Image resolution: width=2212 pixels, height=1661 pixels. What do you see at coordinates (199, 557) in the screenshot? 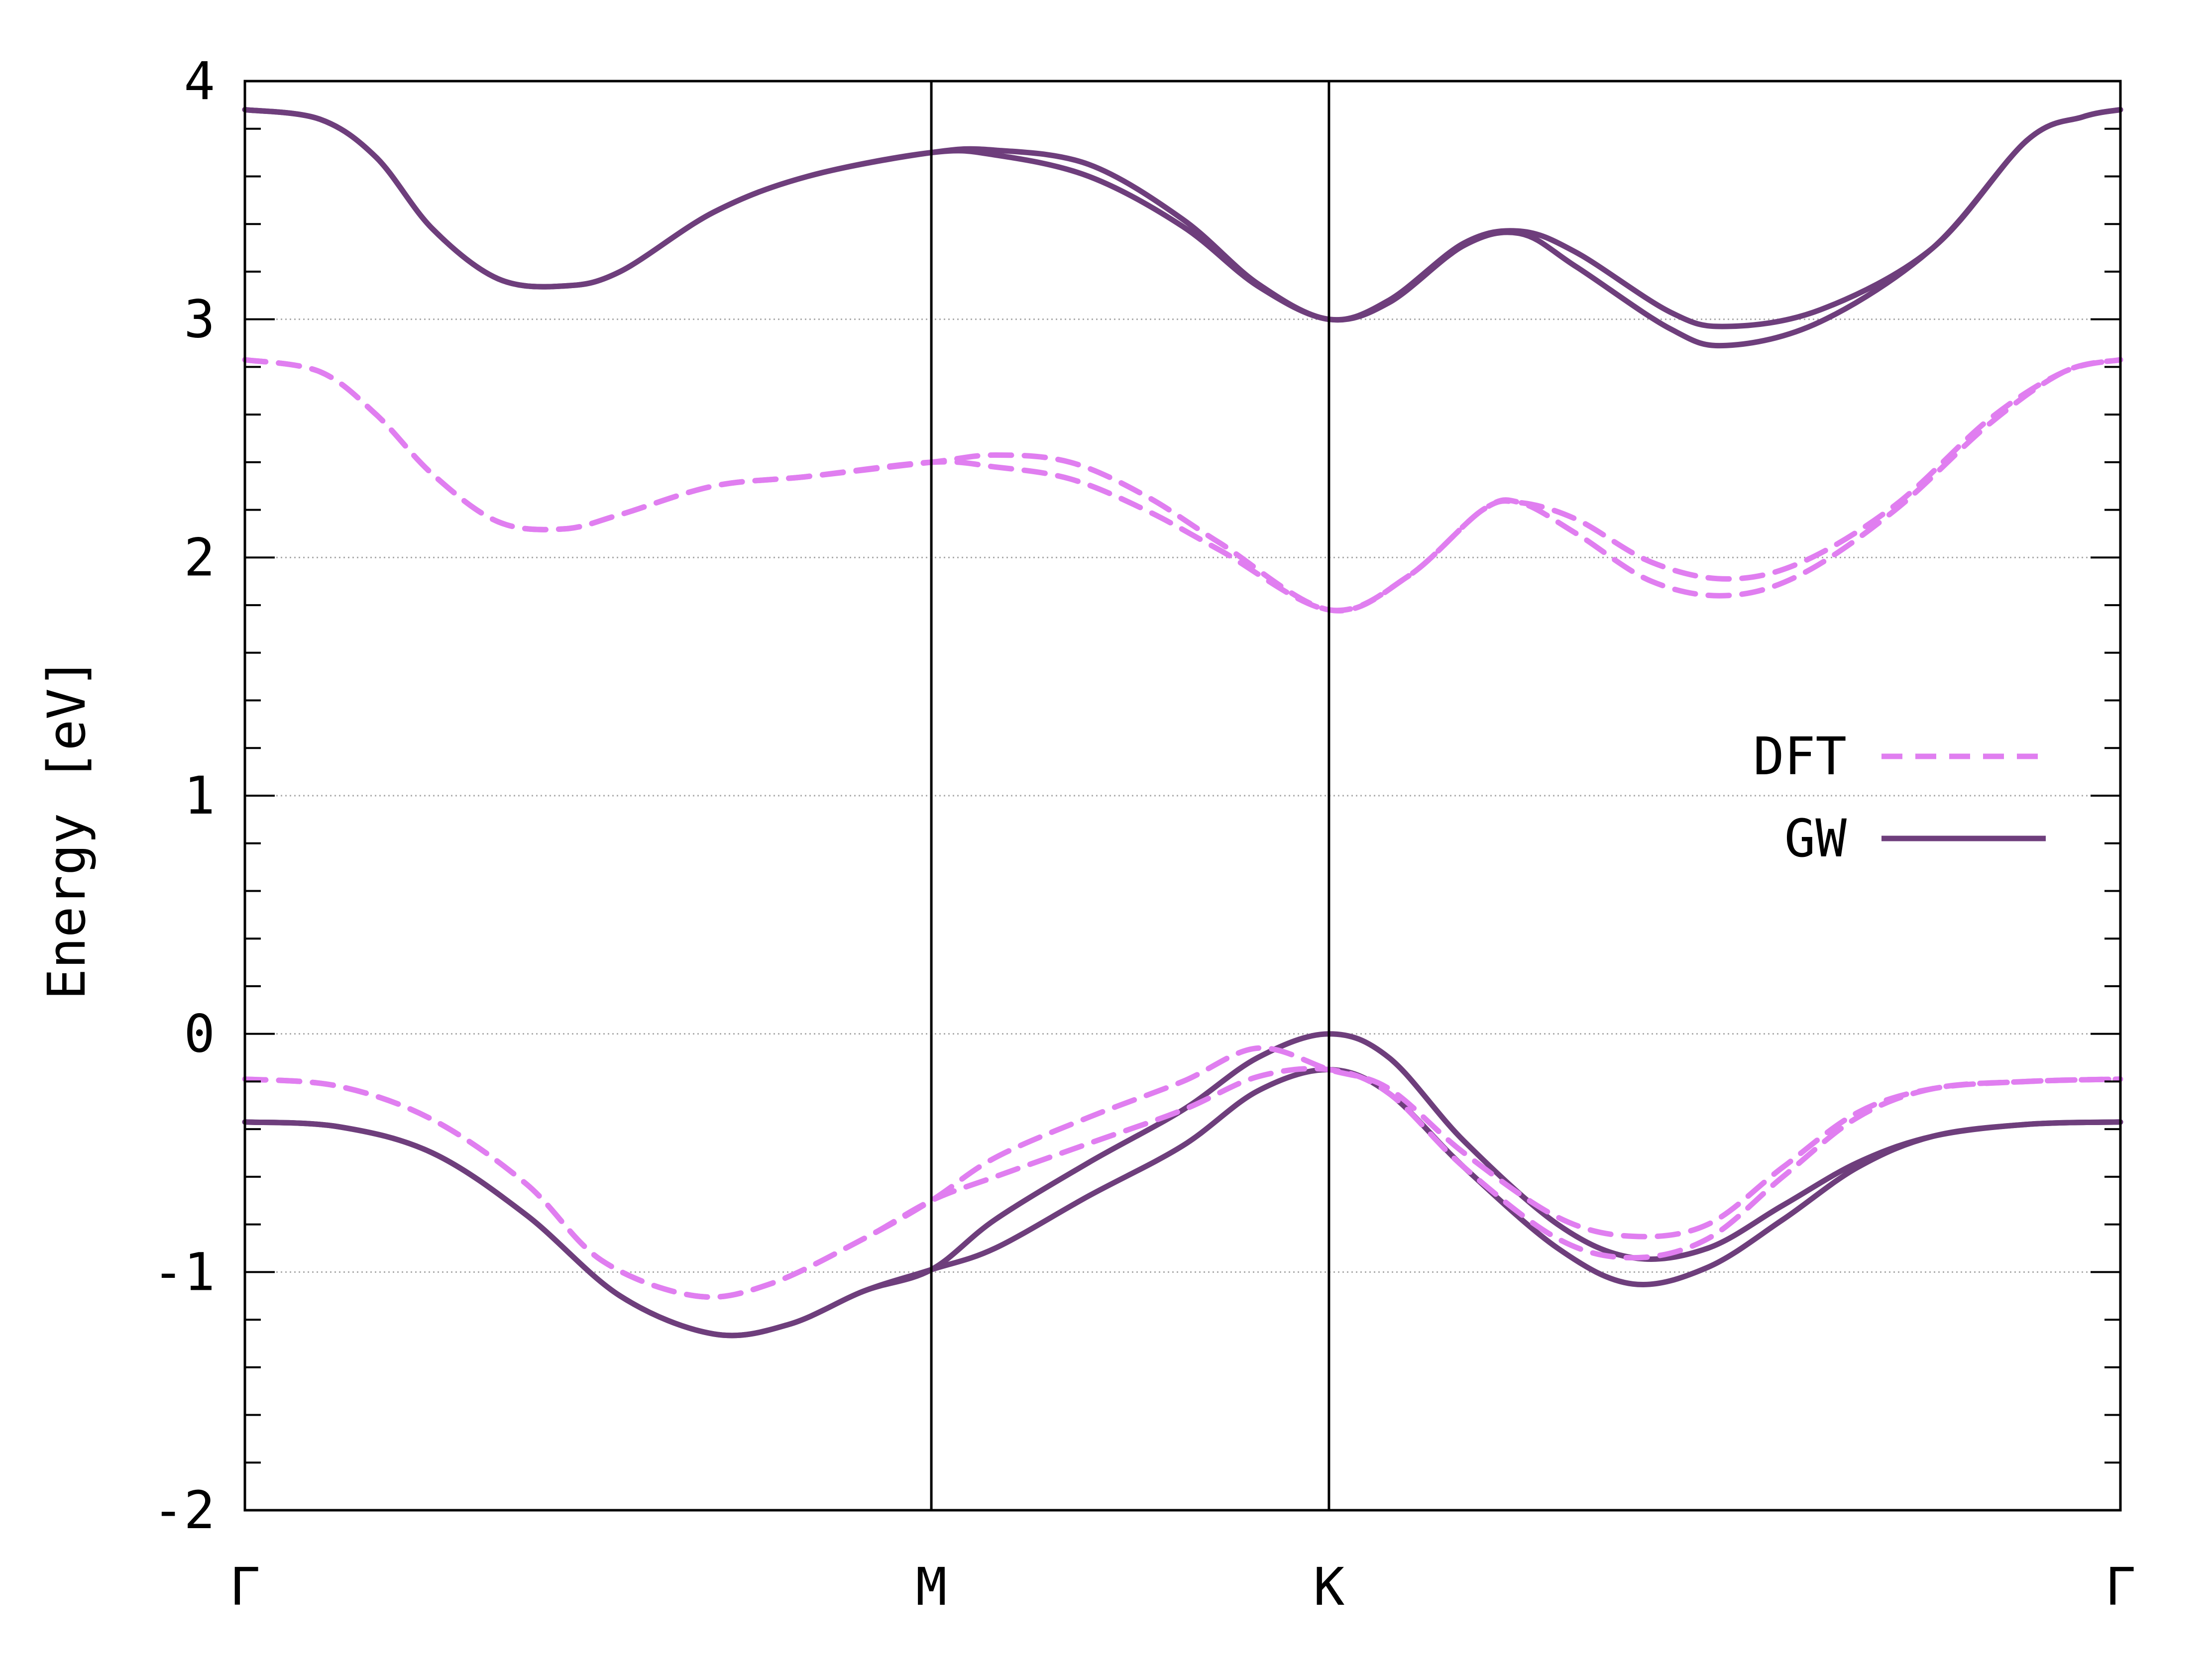
I see `y-tick-label: 2` at bounding box center [199, 557].